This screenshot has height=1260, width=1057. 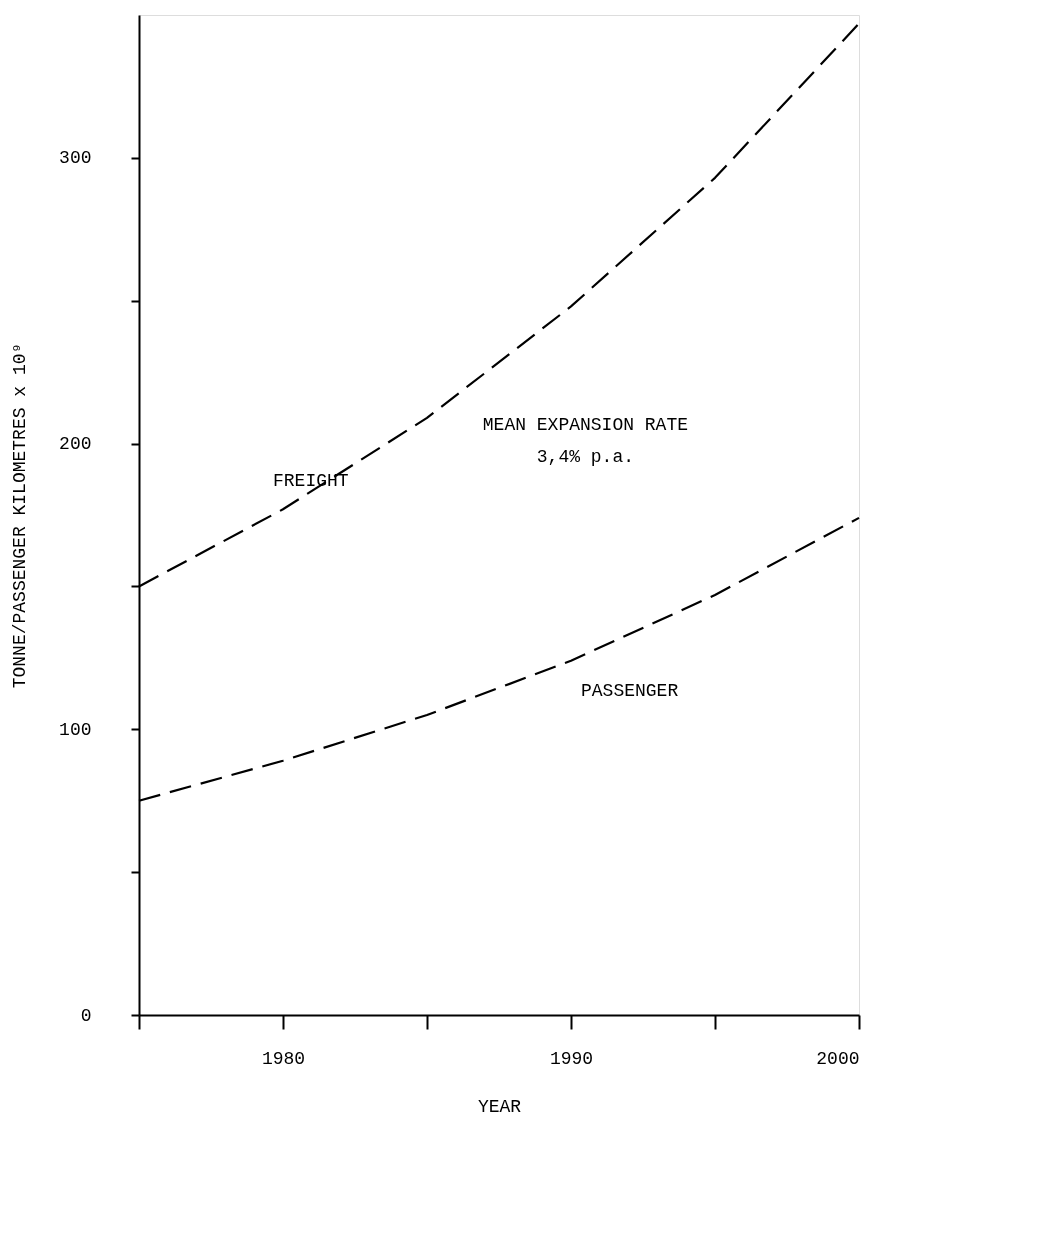 I want to click on x-tick-label: 2000, so click(x=838, y=1058).